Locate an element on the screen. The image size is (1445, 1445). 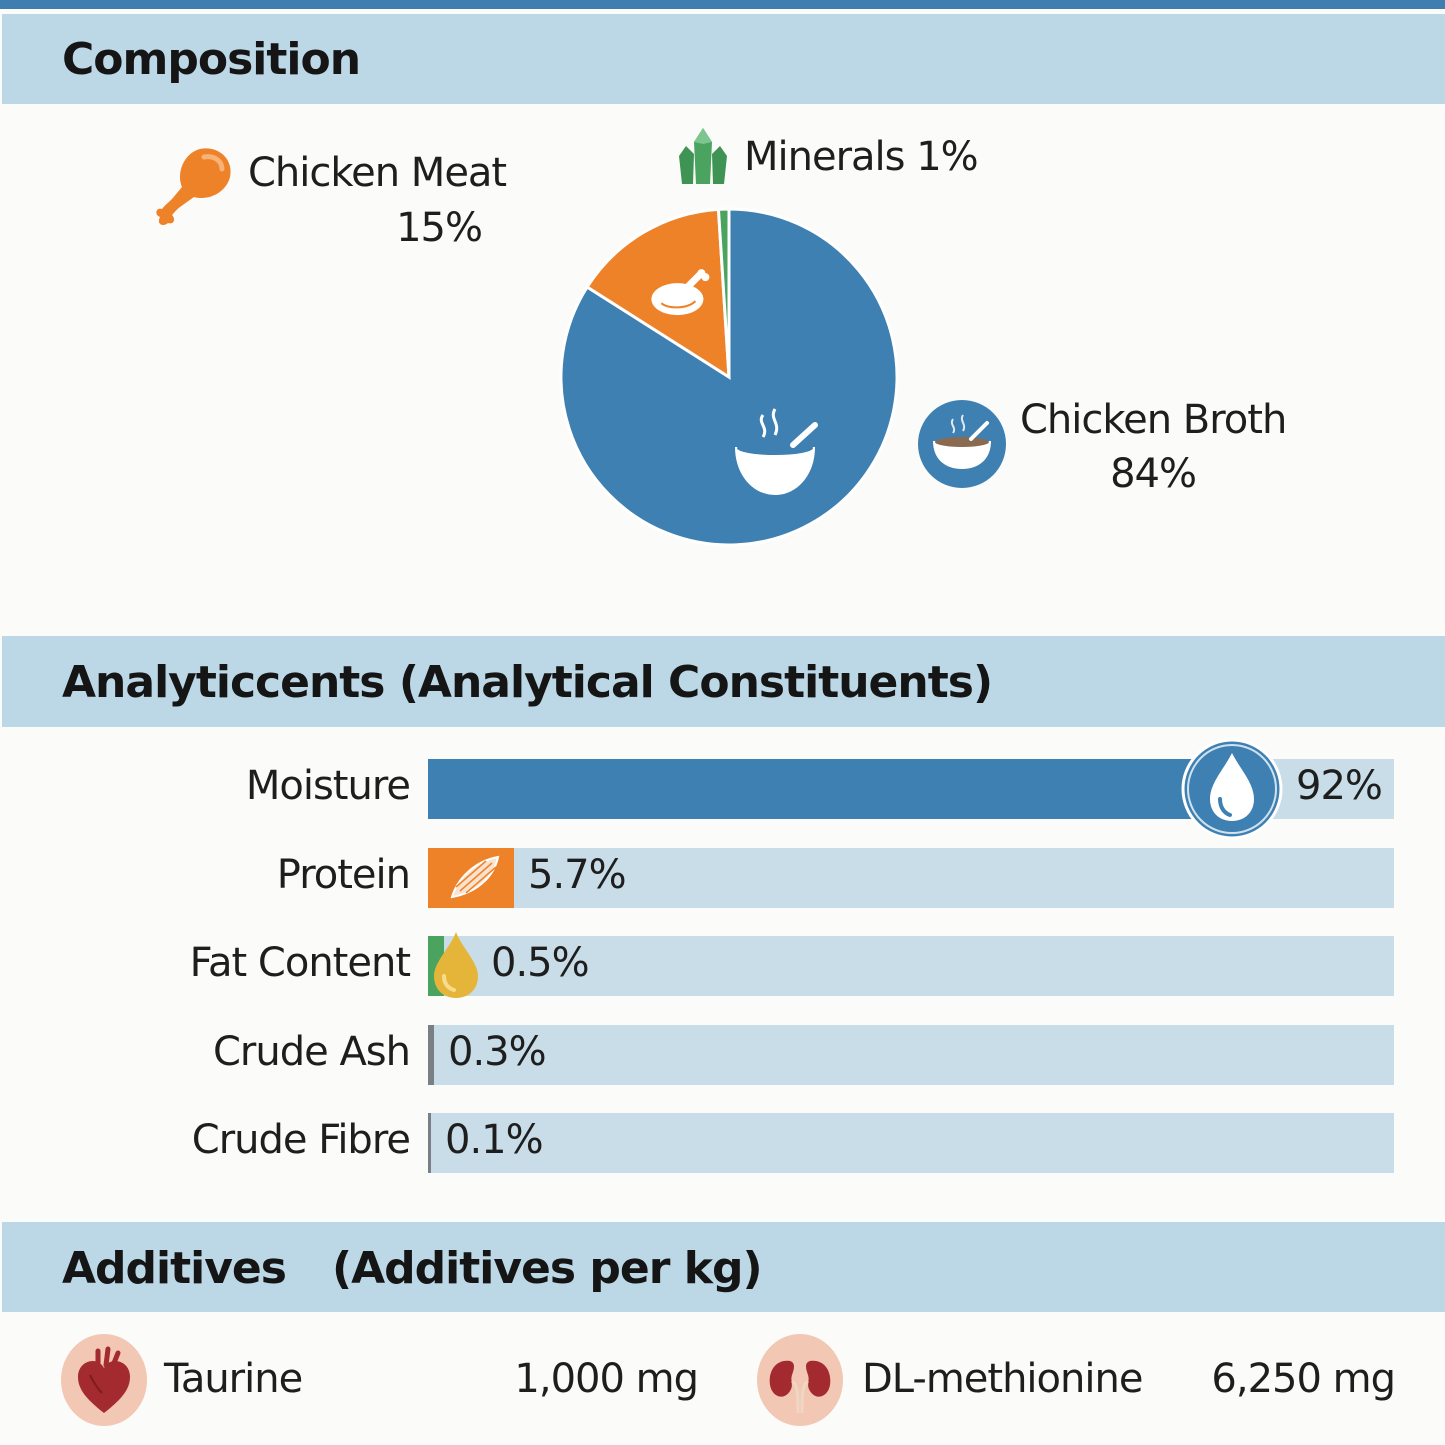
bar-value-fat-content: 0.5% is located at coordinates (540, 963).